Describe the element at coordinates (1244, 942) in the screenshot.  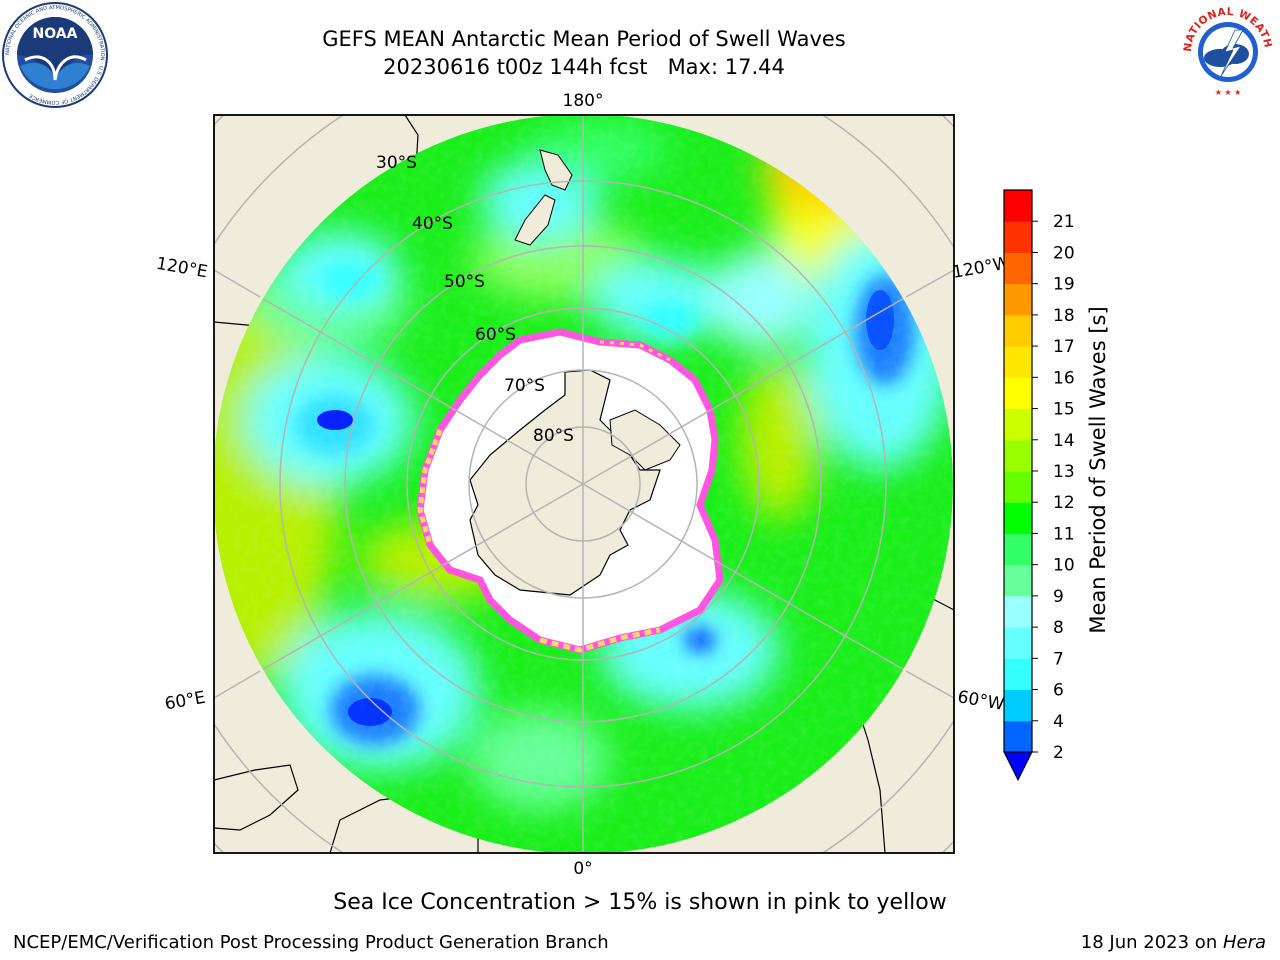
I see `footer-system: Hera` at that location.